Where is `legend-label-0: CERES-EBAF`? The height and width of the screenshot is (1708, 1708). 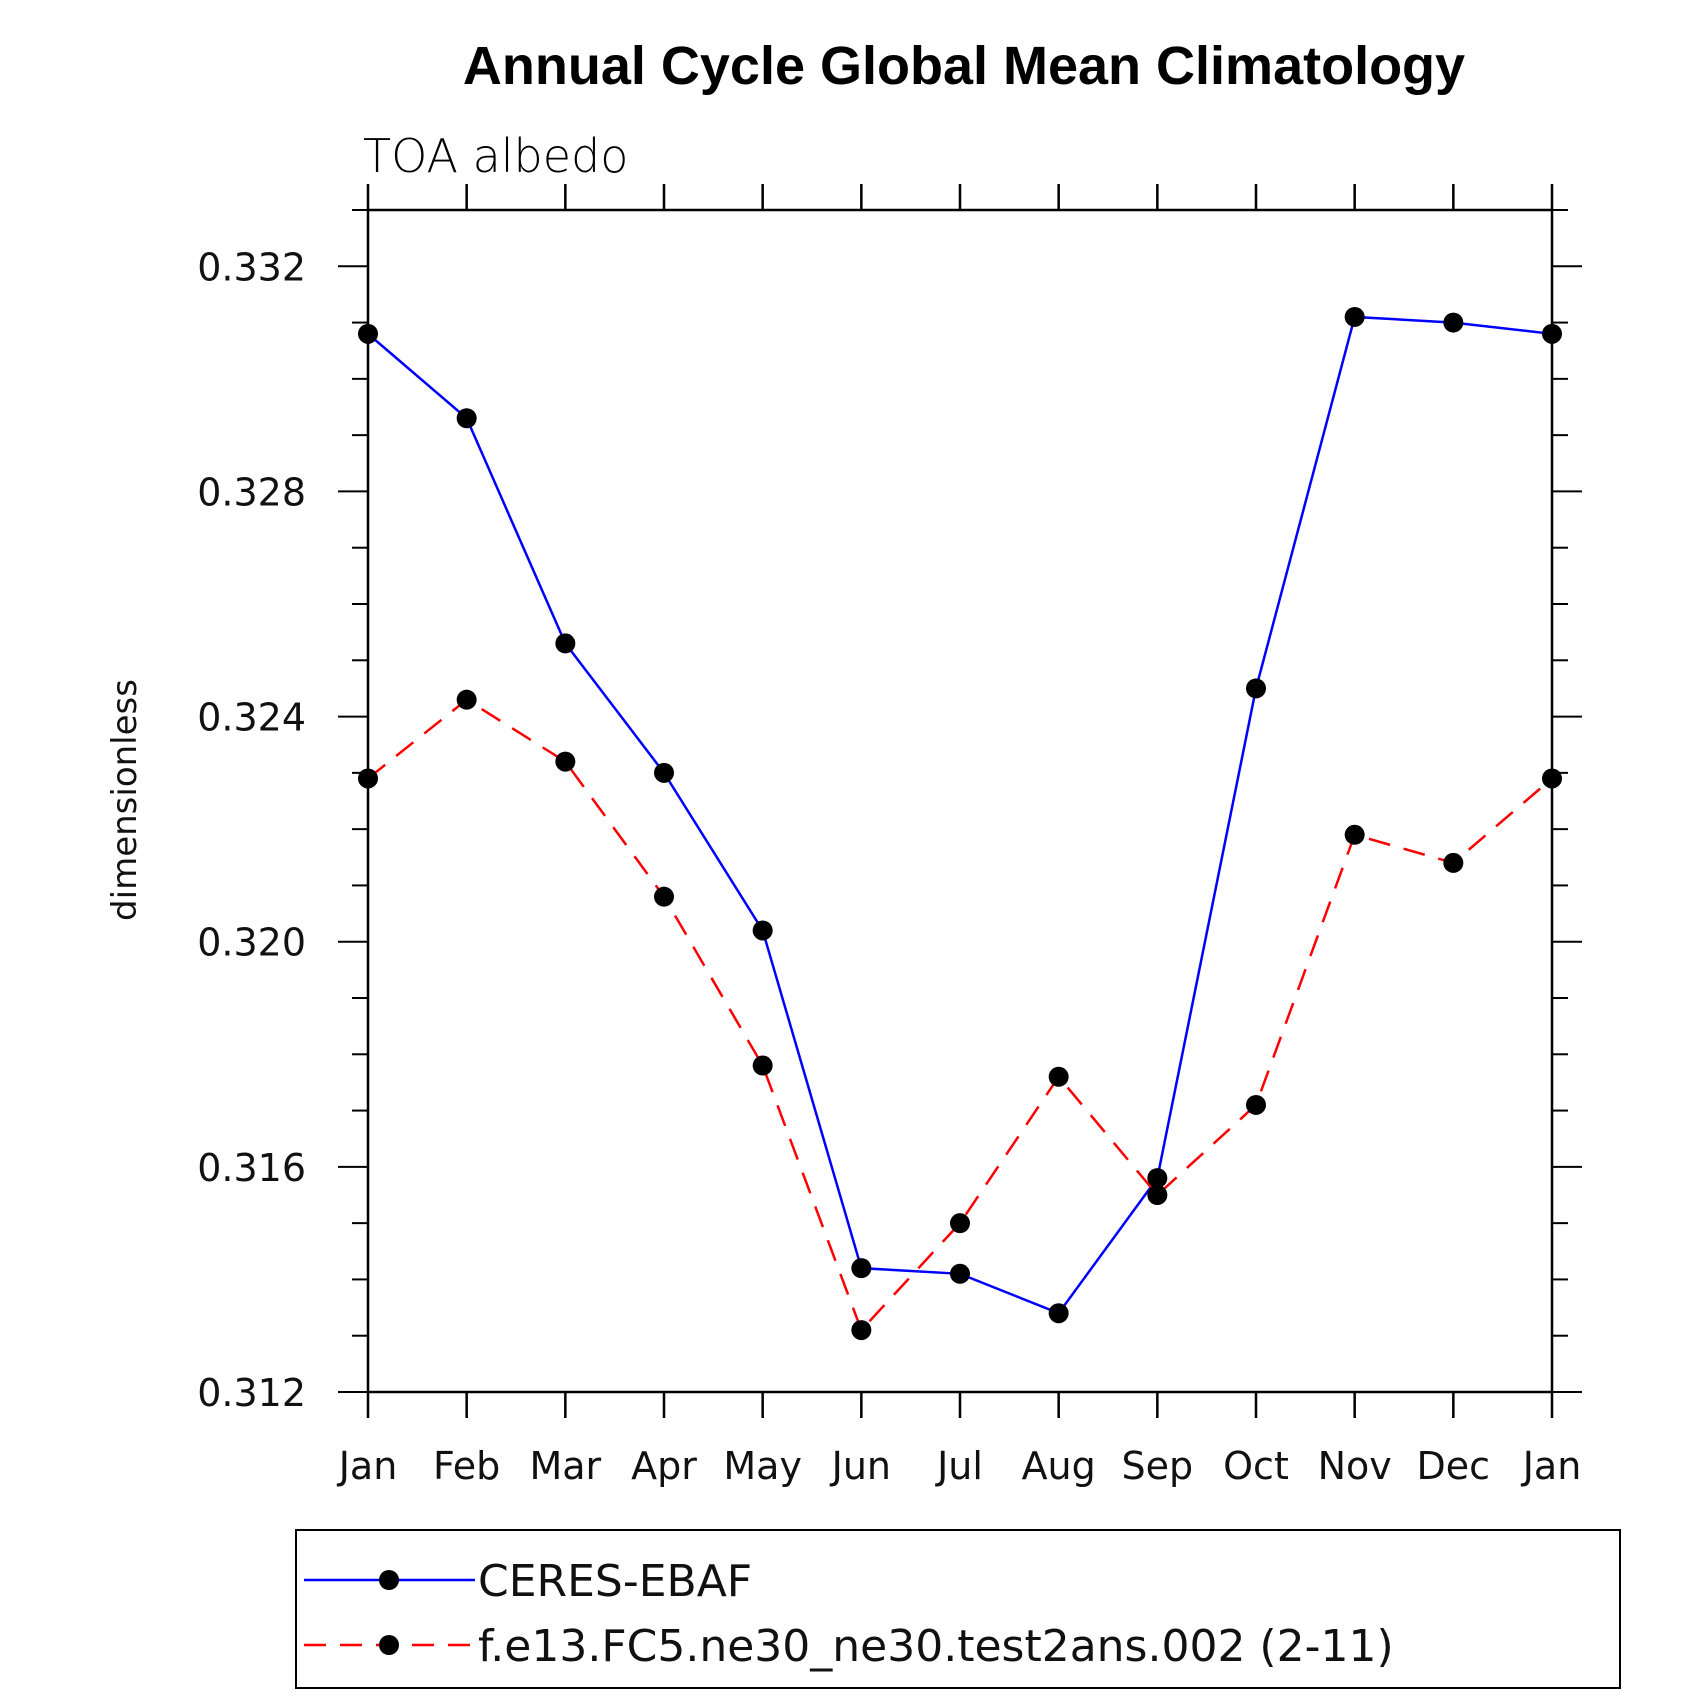
legend-label-0: CERES-EBAF is located at coordinates (615, 1581).